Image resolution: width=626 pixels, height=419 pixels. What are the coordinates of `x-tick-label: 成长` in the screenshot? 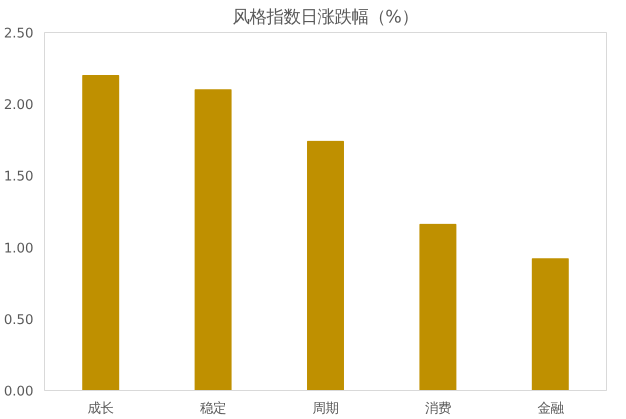 It's located at (101, 409).